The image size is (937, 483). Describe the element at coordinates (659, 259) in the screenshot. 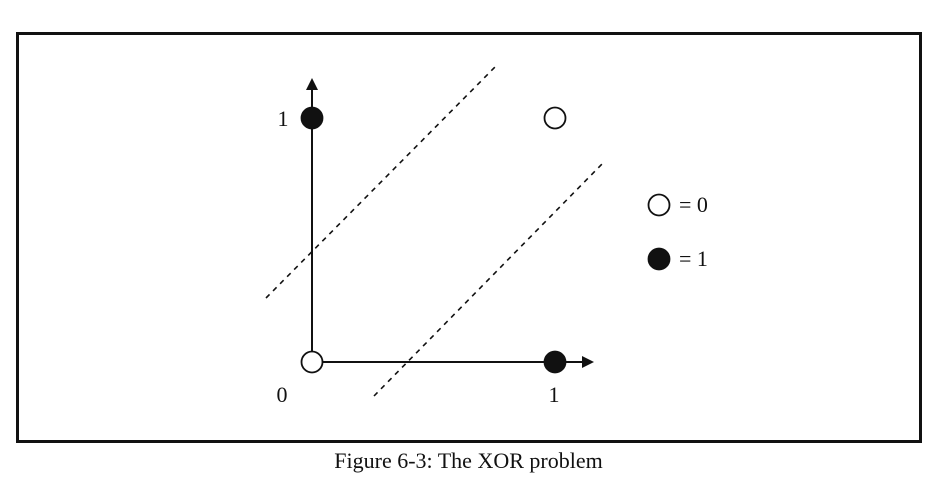

I see `legend-filled-marker` at that location.